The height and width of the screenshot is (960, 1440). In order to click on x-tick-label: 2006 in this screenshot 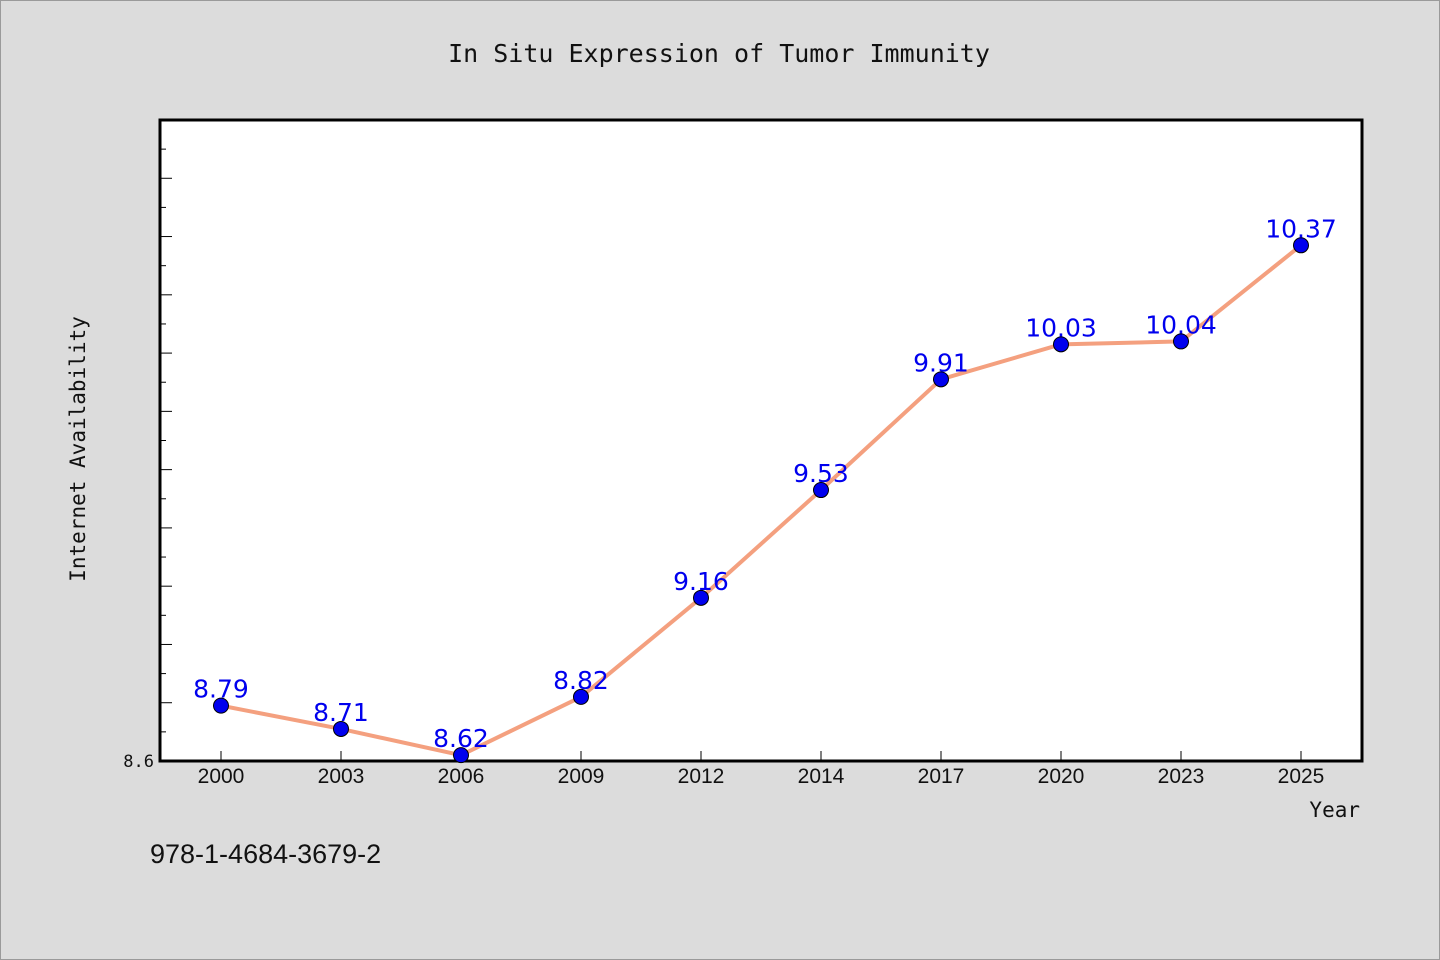, I will do `click(461, 776)`.